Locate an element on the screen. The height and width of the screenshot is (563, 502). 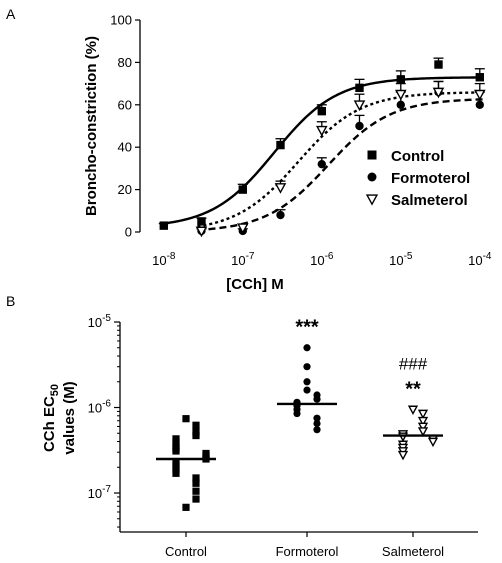
fit-curve-formoterol is located at coordinates (340, 165).